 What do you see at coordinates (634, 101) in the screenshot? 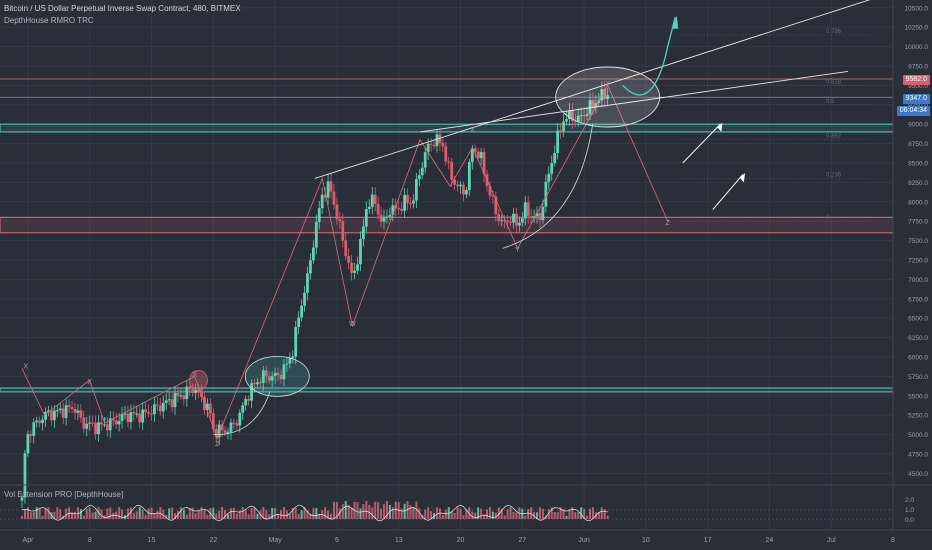
I see `trendline-lower` at bounding box center [634, 101].